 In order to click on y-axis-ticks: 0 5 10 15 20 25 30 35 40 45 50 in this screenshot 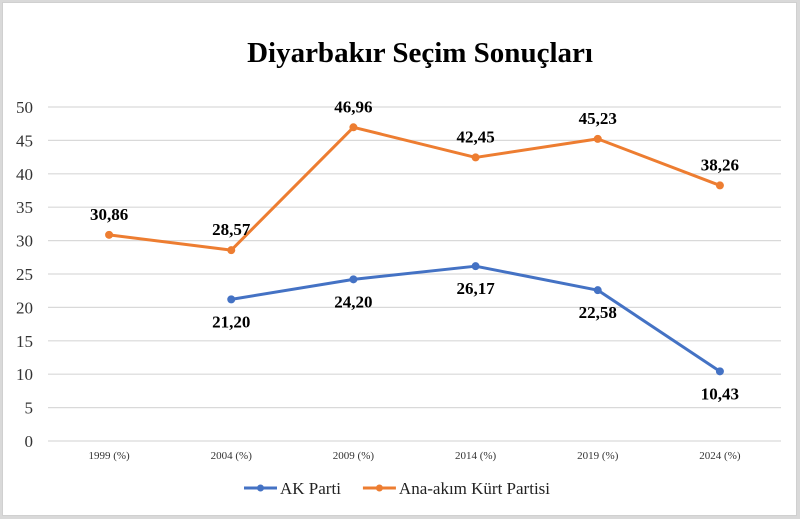, I will do `click(24, 274)`.